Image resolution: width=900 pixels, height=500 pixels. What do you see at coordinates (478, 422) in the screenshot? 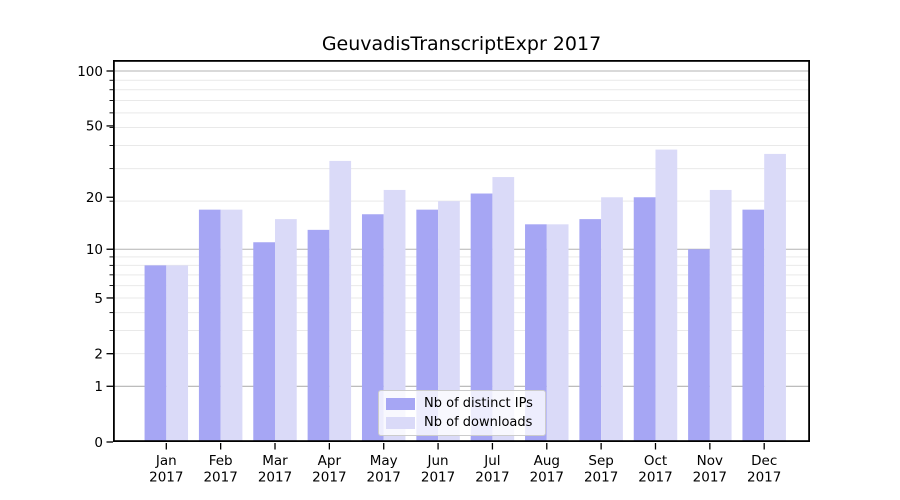
I see `legend-label-downloads: Nb of downloads` at bounding box center [478, 422].